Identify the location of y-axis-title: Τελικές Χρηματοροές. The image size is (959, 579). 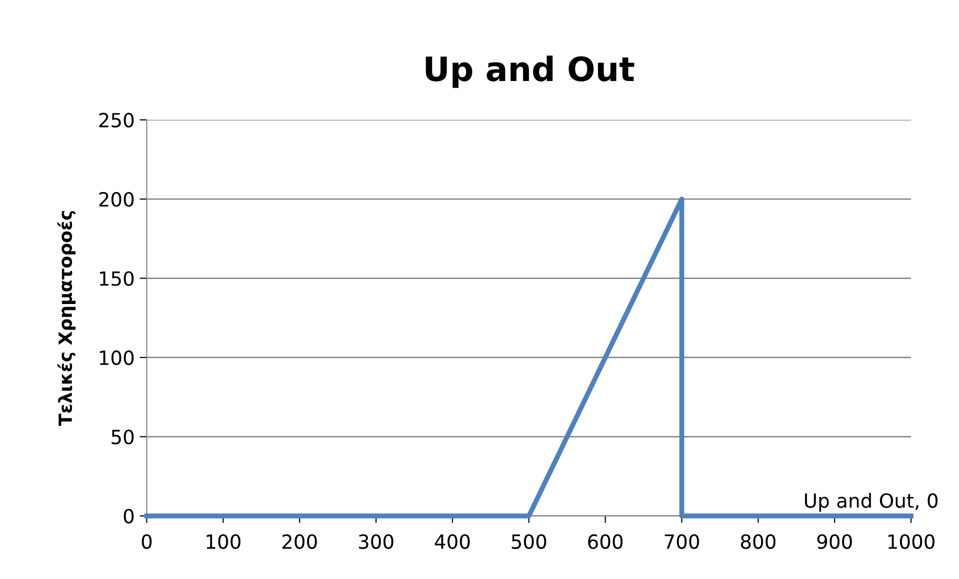
(66, 318).